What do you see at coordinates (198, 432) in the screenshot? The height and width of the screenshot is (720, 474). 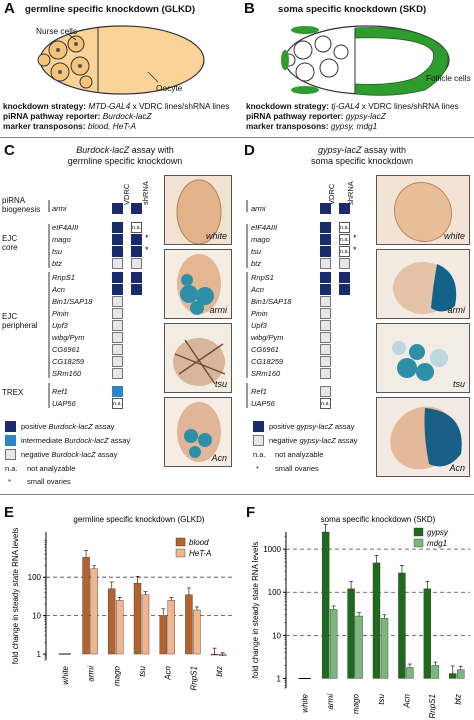 I see `photo-acn-c: Acn` at bounding box center [198, 432].